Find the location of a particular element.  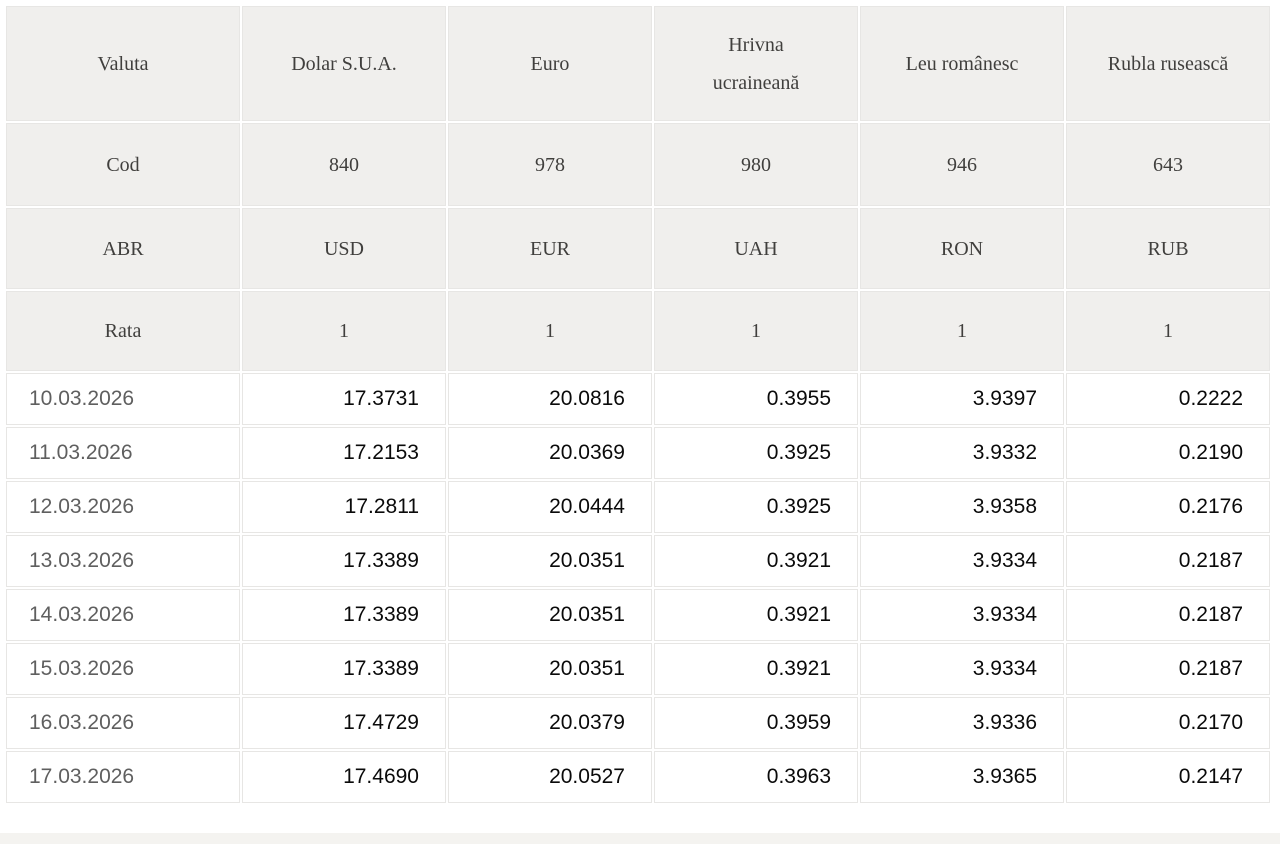

currency-abbr-ron: RON is located at coordinates (962, 248).